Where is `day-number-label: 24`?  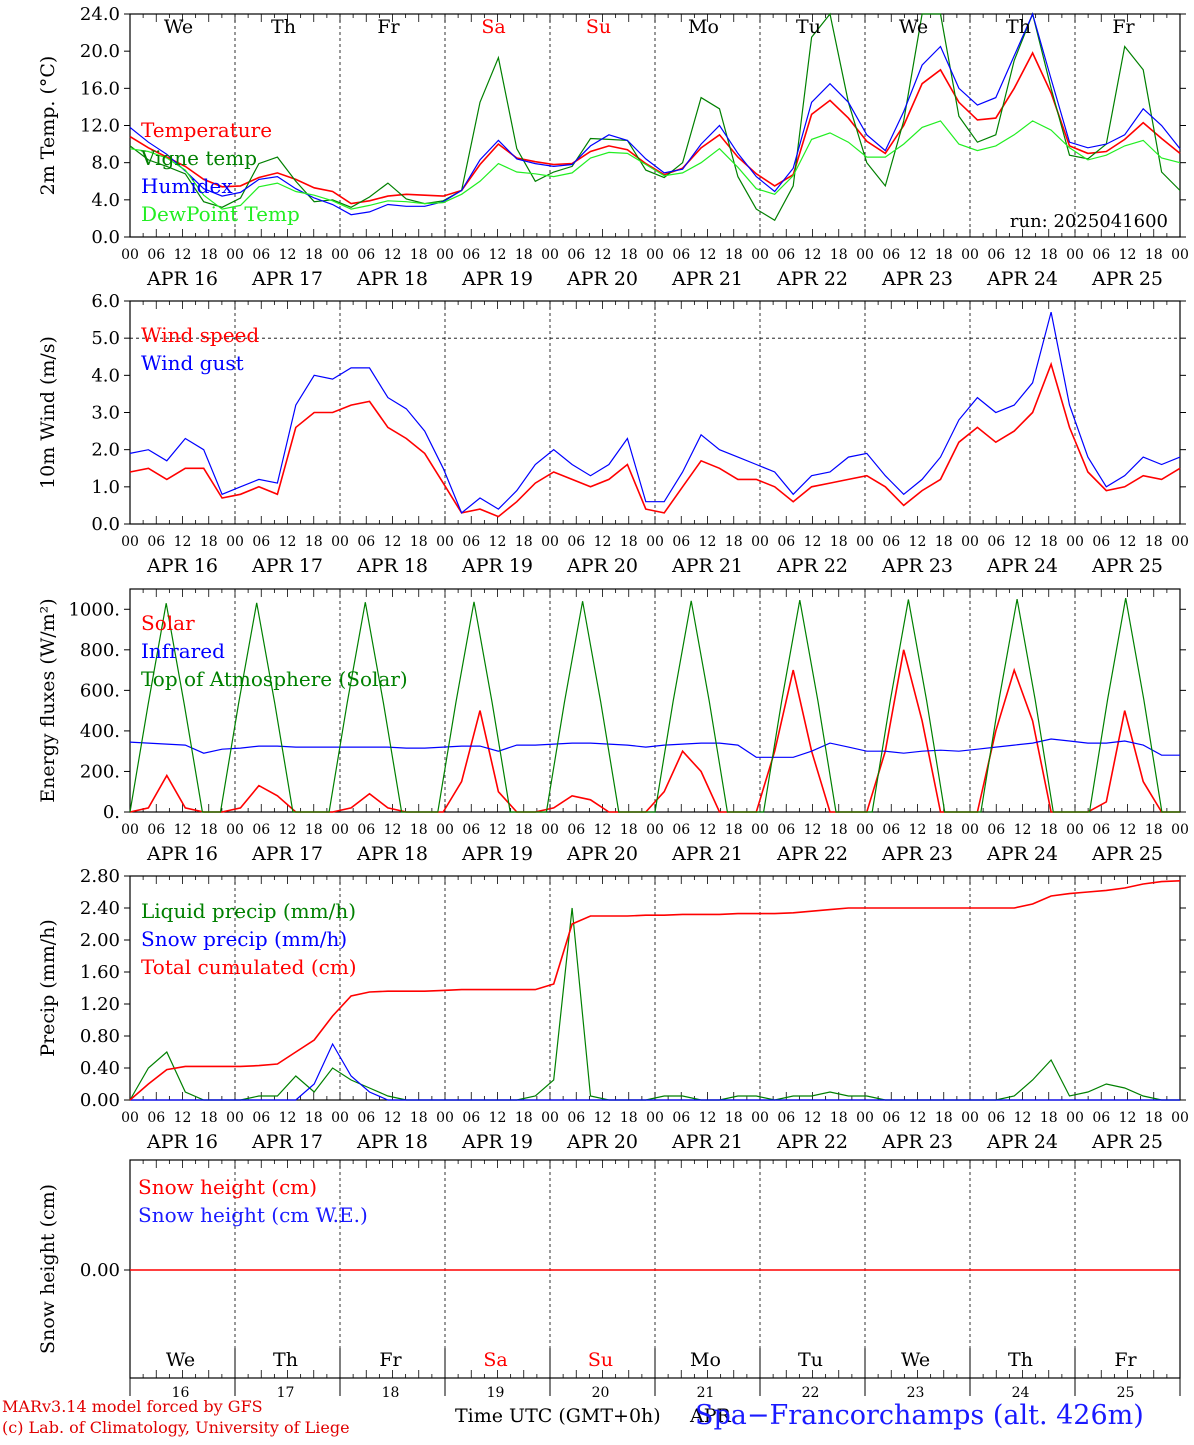 day-number-label: 24 is located at coordinates (1021, 1393).